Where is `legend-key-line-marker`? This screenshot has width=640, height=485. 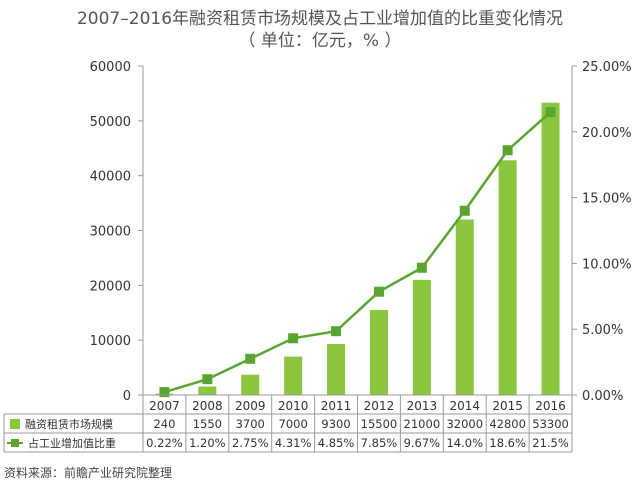 legend-key-line-marker is located at coordinates (15, 443).